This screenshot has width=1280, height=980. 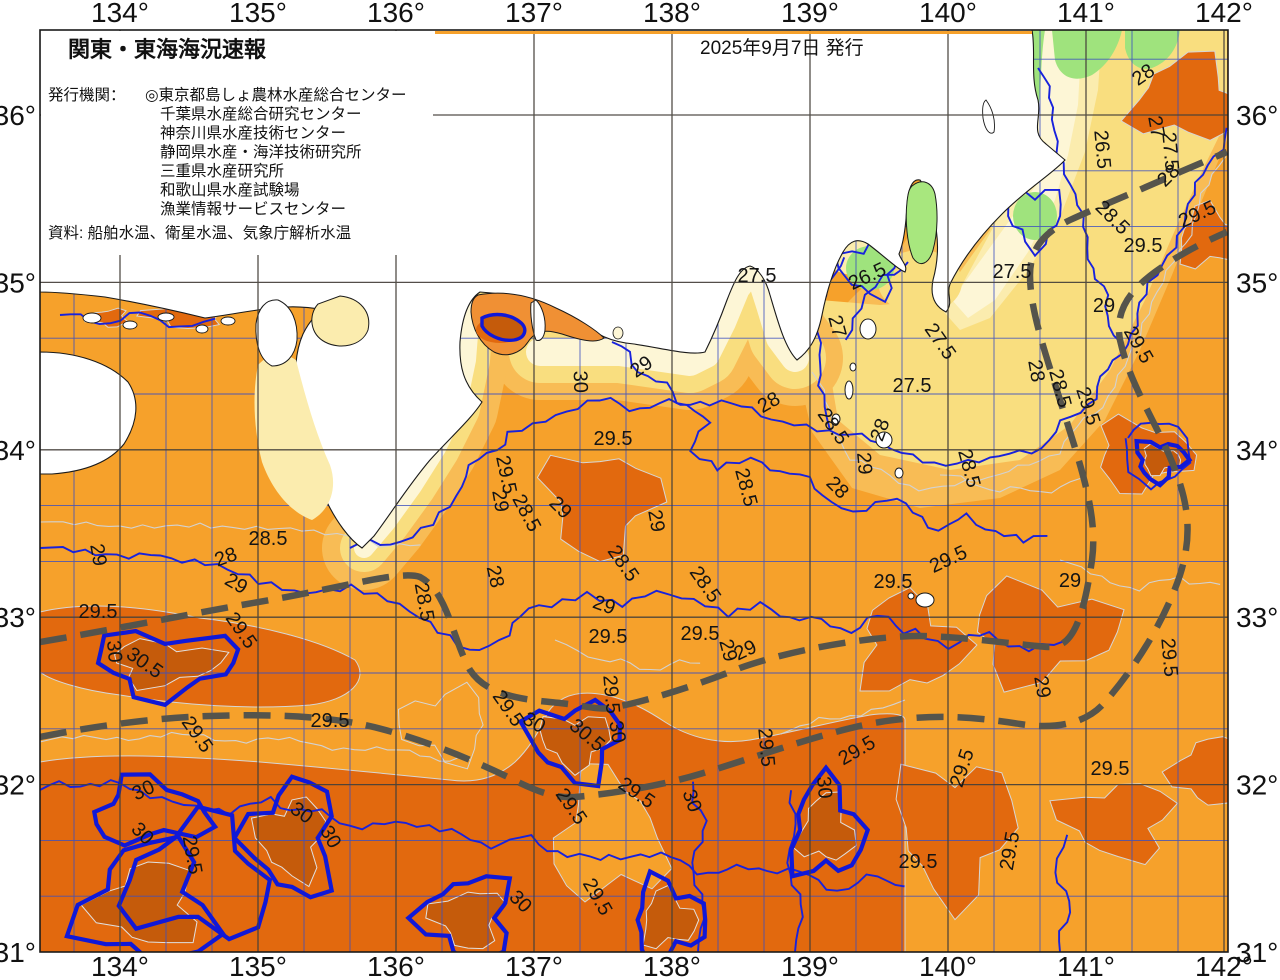 What do you see at coordinates (88, 413) in the screenshot?
I see `shikoku-landmass` at bounding box center [88, 413].